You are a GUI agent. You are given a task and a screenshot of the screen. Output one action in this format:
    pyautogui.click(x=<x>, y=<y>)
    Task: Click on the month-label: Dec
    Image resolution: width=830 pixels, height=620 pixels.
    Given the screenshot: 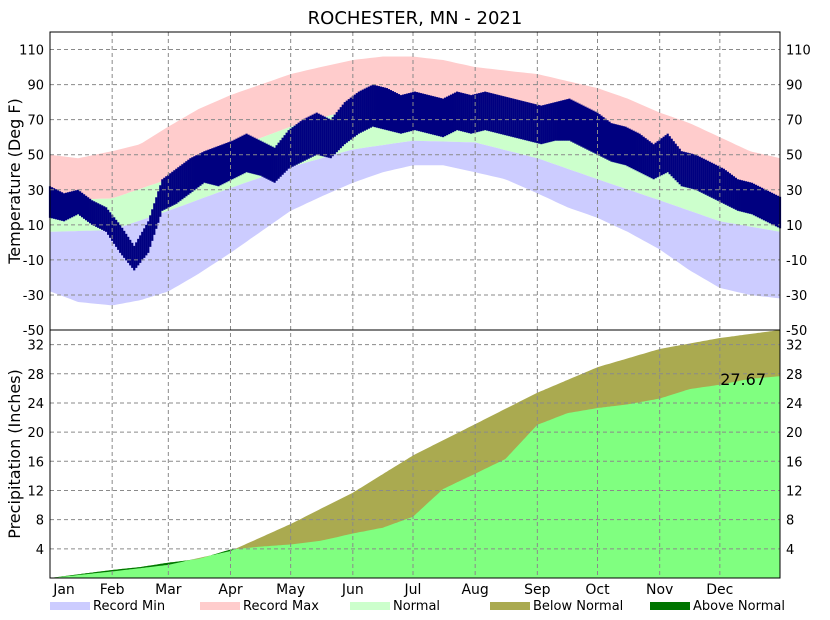 What is the action you would take?
    pyautogui.click(x=719, y=590)
    